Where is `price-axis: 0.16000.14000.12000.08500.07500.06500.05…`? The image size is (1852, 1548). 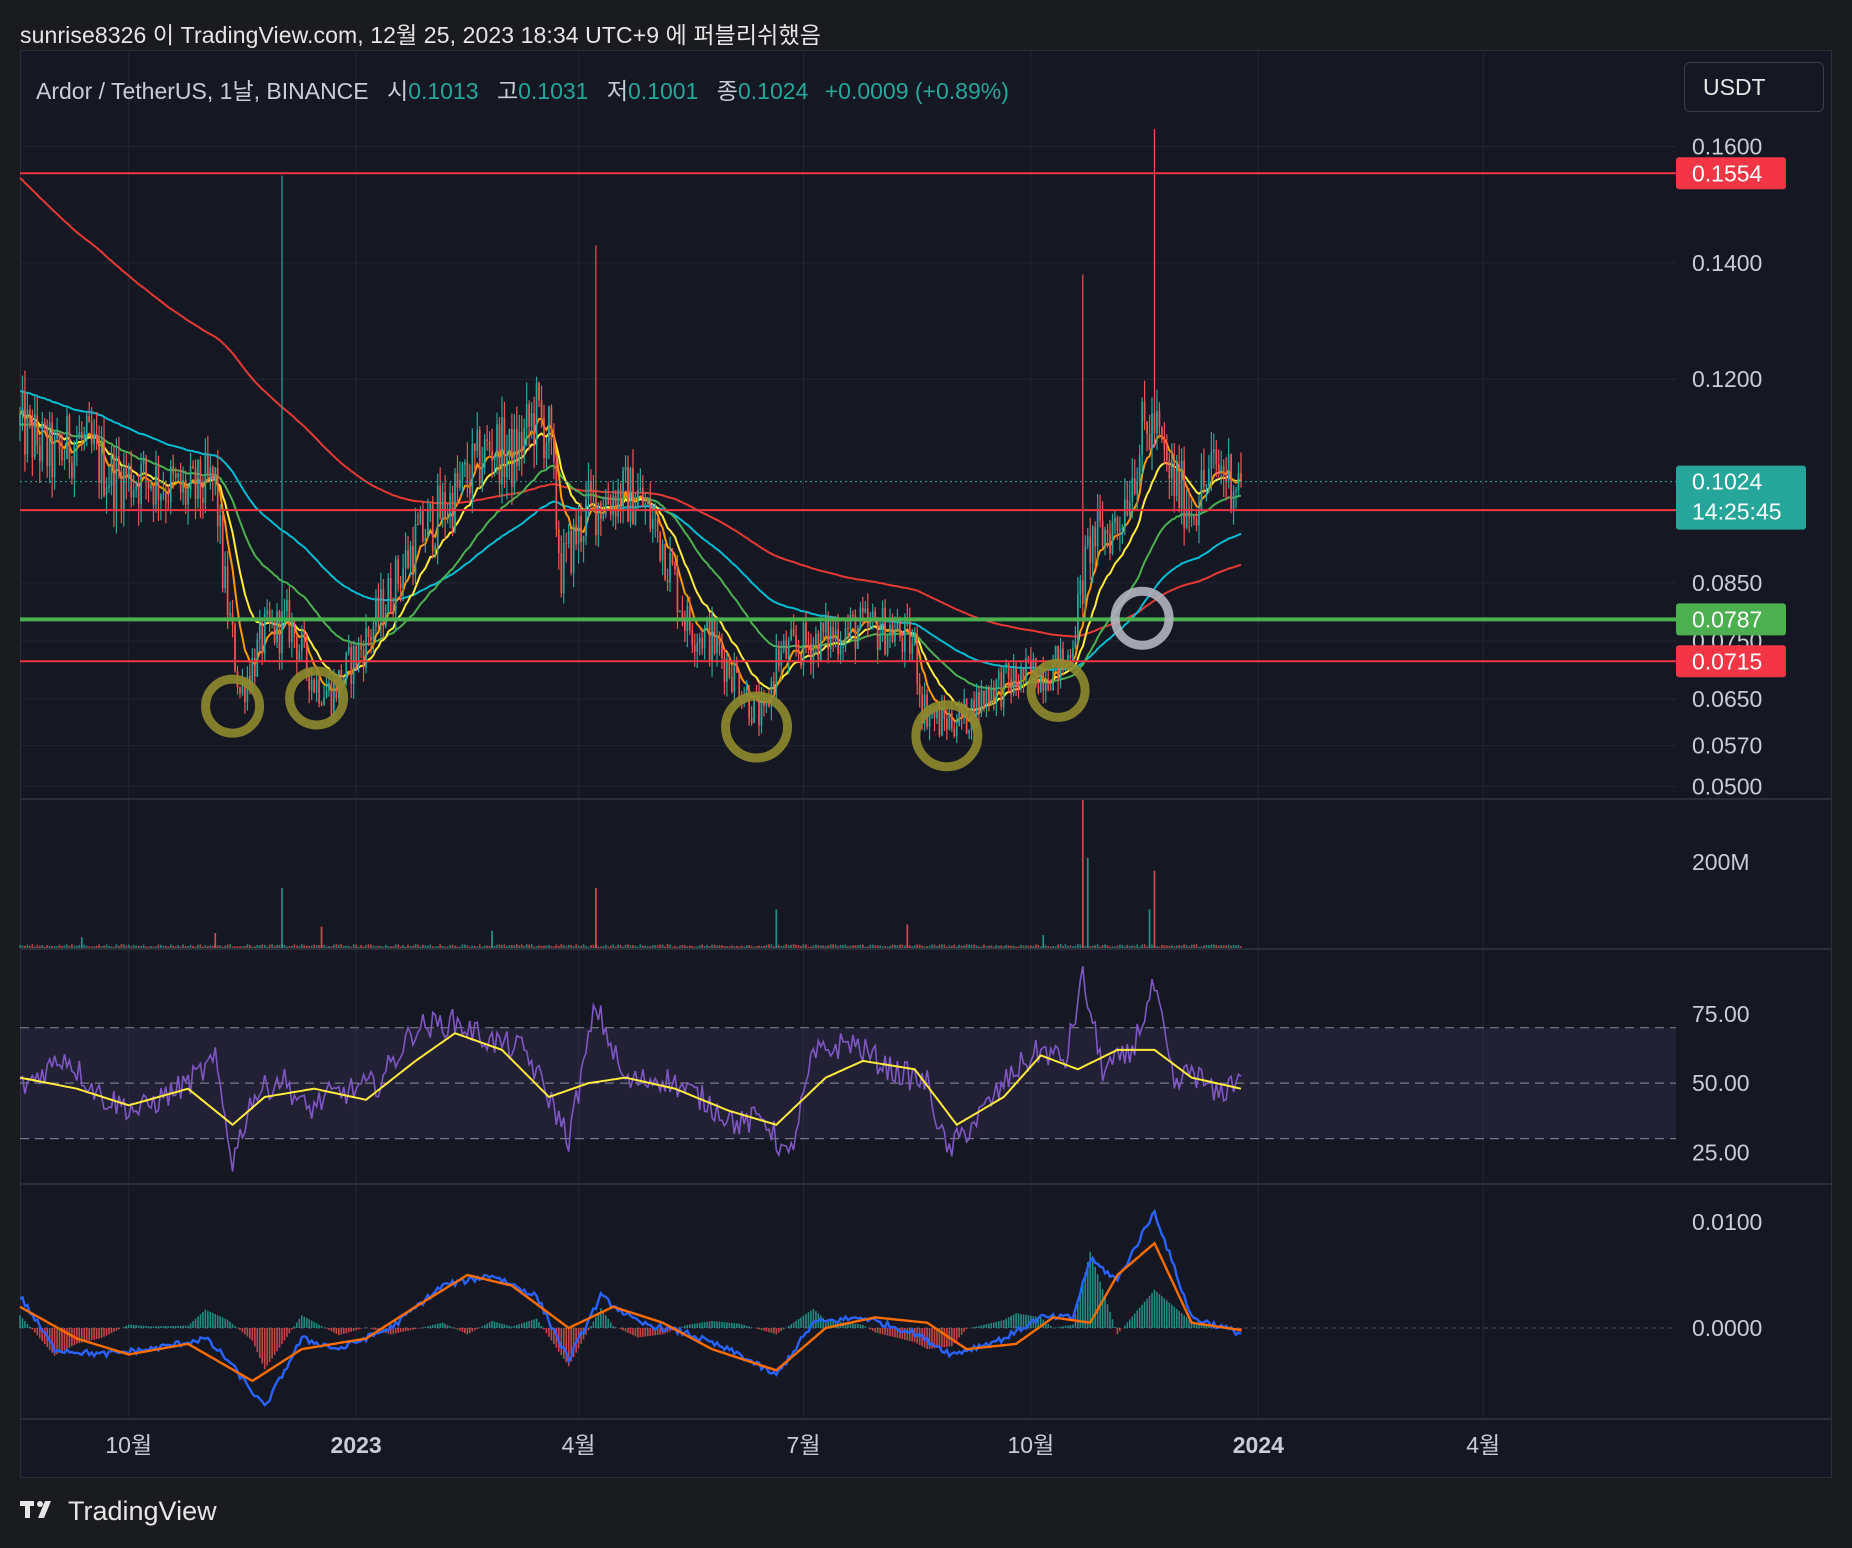
price-axis: 0.16000.14000.12000.08500.07500.06500.05… is located at coordinates (1741, 737).